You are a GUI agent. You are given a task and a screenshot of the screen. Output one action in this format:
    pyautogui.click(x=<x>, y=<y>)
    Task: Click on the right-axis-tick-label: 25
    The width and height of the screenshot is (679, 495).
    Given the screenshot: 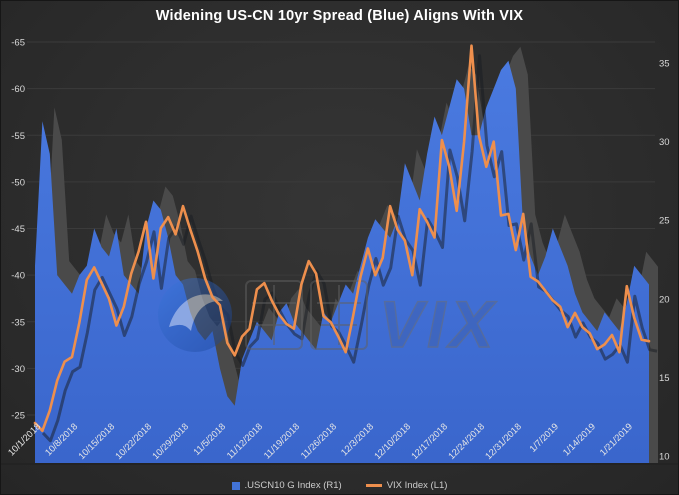 What is the action you would take?
    pyautogui.click(x=664, y=221)
    